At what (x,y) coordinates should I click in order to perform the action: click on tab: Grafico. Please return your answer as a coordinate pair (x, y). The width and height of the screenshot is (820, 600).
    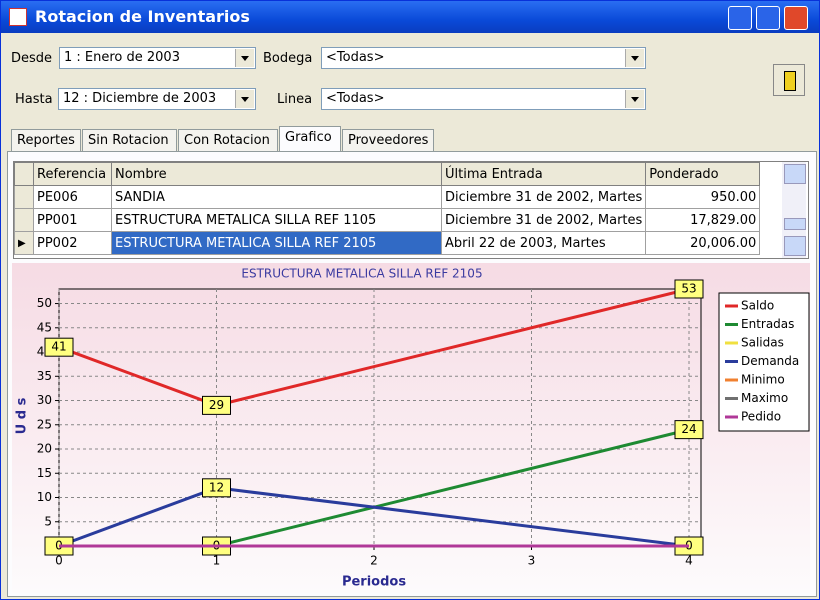
    Looking at the image, I should click on (310, 139).